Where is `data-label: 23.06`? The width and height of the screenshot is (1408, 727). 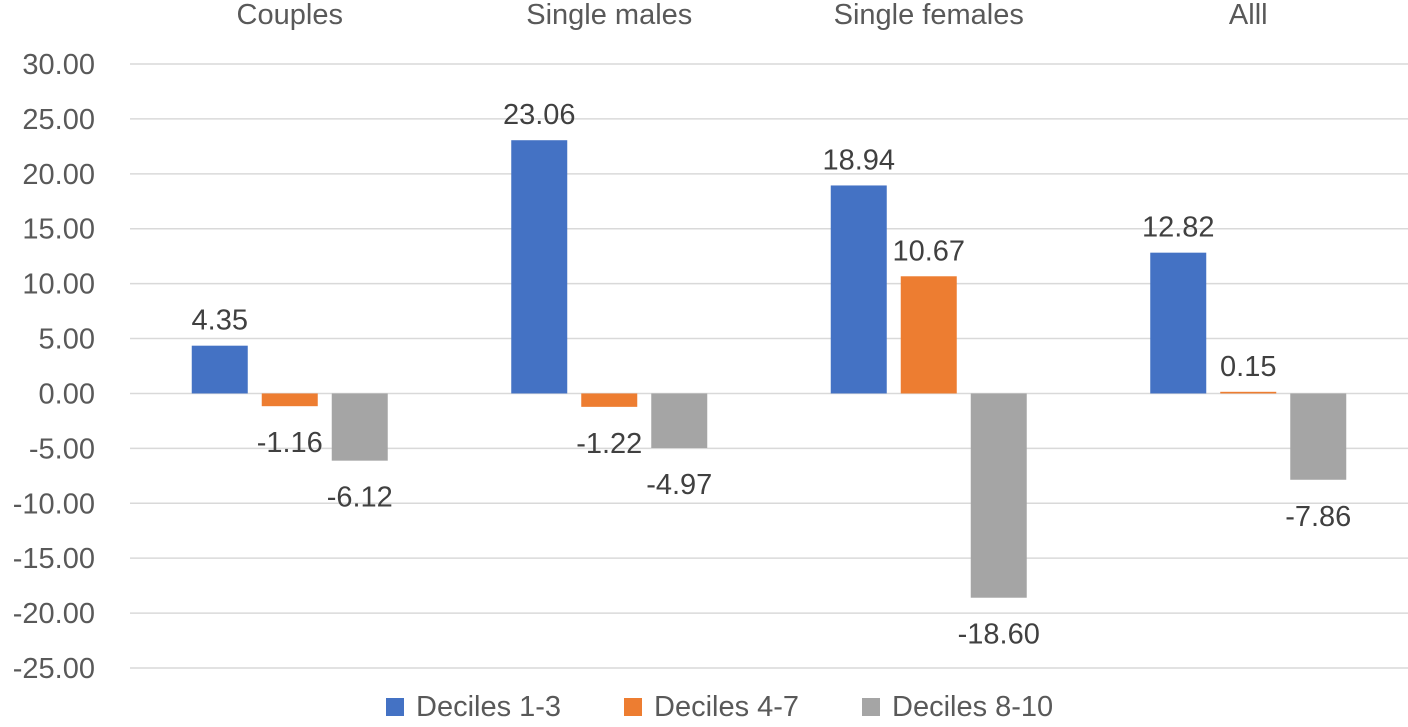 data-label: 23.06 is located at coordinates (539, 115).